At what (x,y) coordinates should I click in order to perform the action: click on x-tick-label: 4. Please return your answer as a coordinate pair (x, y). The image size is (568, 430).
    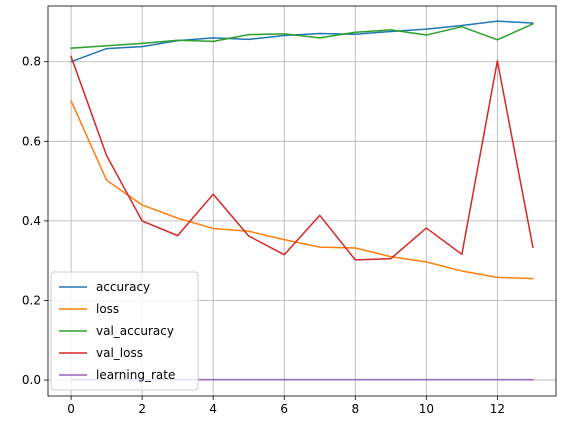
    Looking at the image, I should click on (213, 409).